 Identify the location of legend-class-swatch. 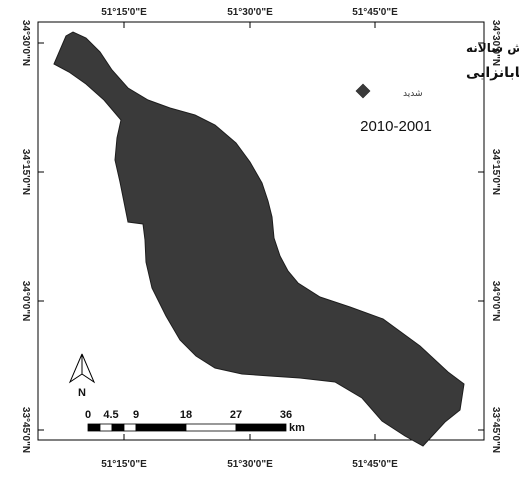
(363, 91).